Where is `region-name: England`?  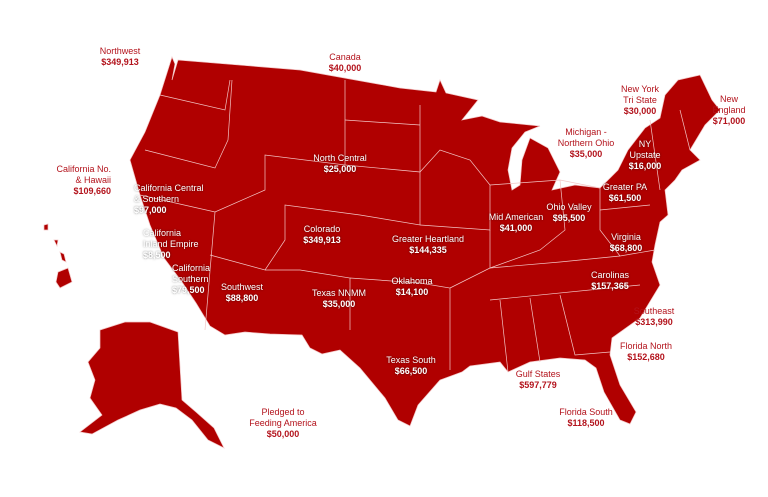
region-name: England is located at coordinates (729, 110).